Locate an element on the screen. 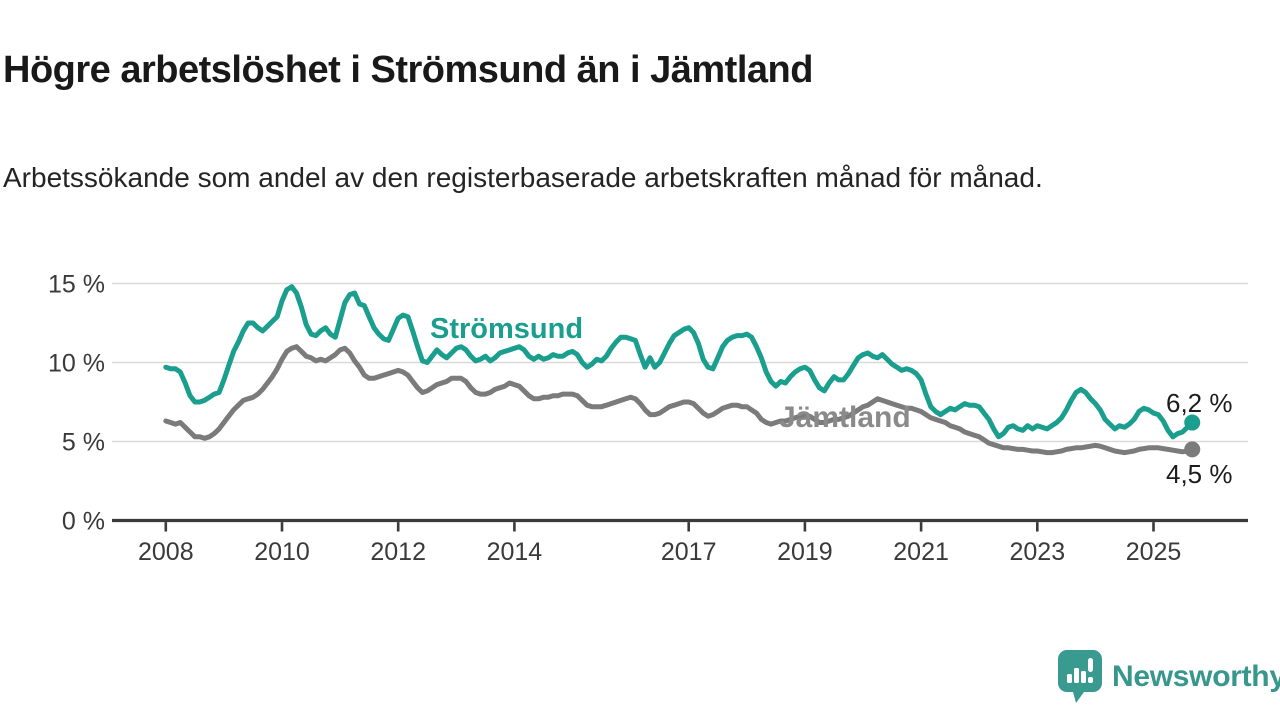  series-line-jämtland is located at coordinates (679, 400).